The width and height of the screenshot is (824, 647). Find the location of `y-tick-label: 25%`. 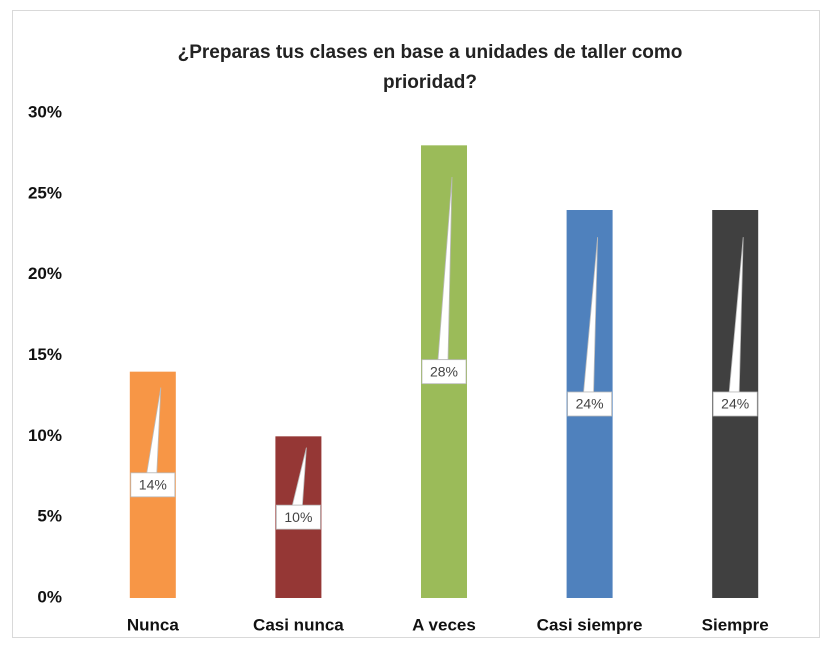

y-tick-label: 25% is located at coordinates (45, 192).